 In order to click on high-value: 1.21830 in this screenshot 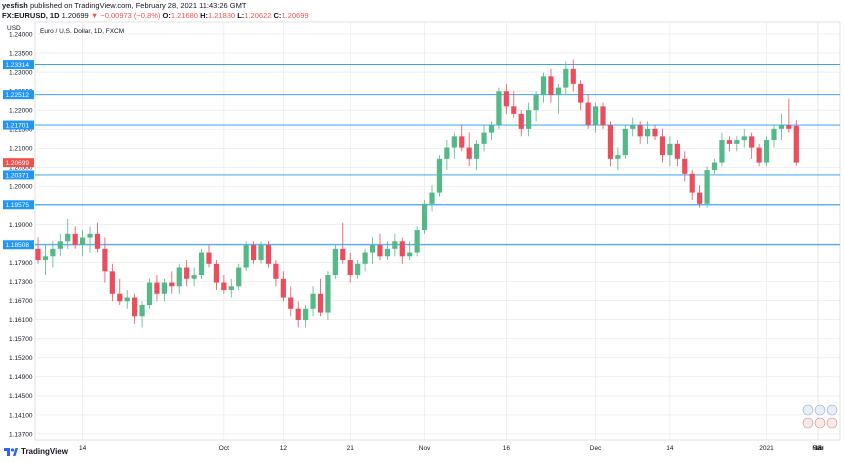, I will do `click(221, 15)`.